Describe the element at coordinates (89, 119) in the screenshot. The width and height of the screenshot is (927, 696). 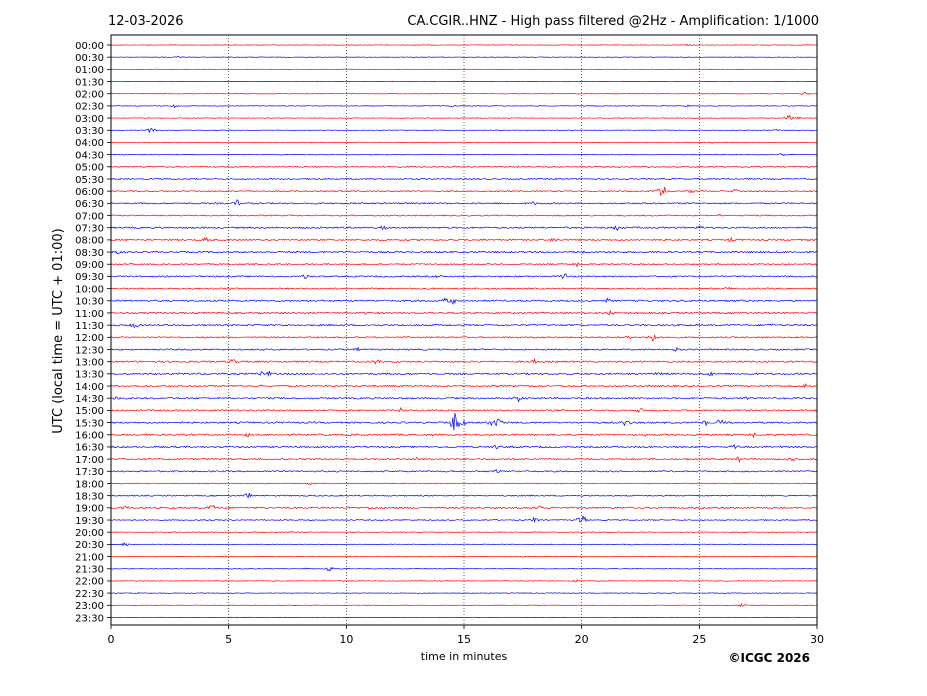
I see `y-tick-label: 03:00` at that location.